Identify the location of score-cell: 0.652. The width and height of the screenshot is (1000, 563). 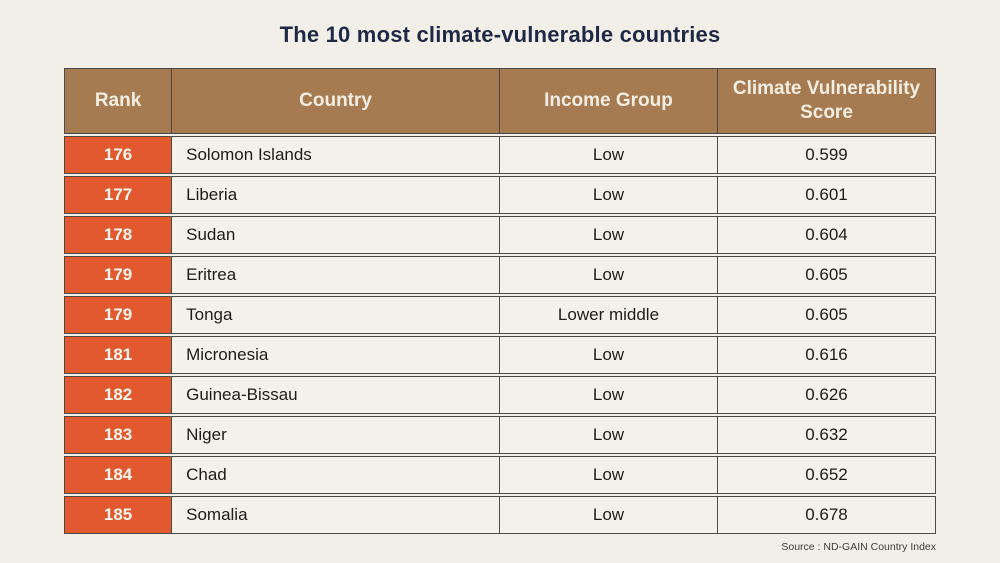
(826, 475).